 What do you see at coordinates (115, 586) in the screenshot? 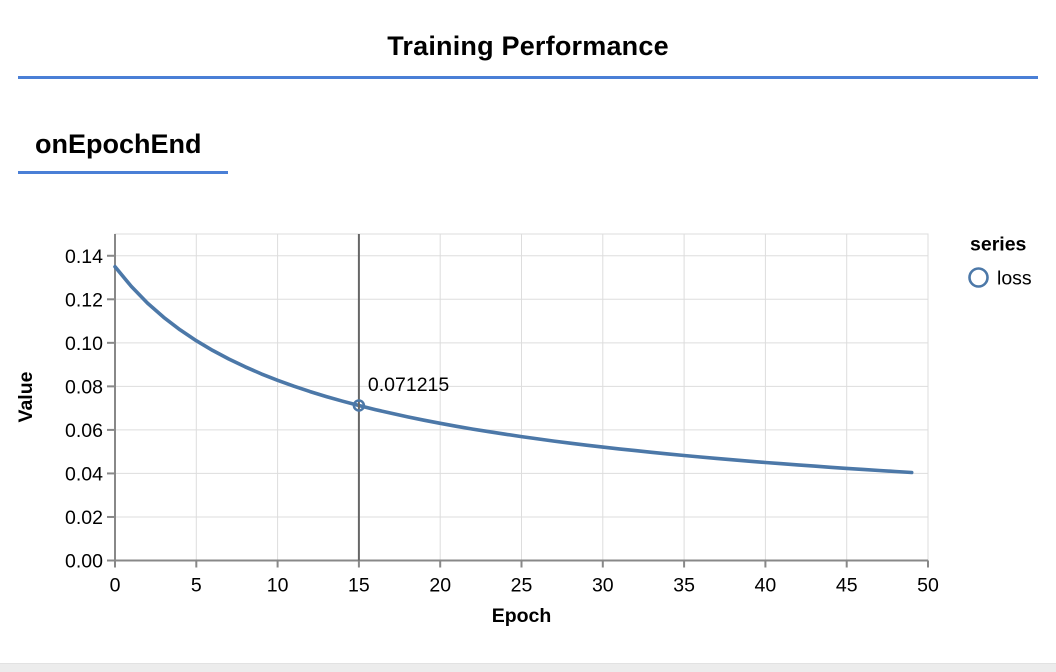
I see `x-tick-label: 0` at bounding box center [115, 586].